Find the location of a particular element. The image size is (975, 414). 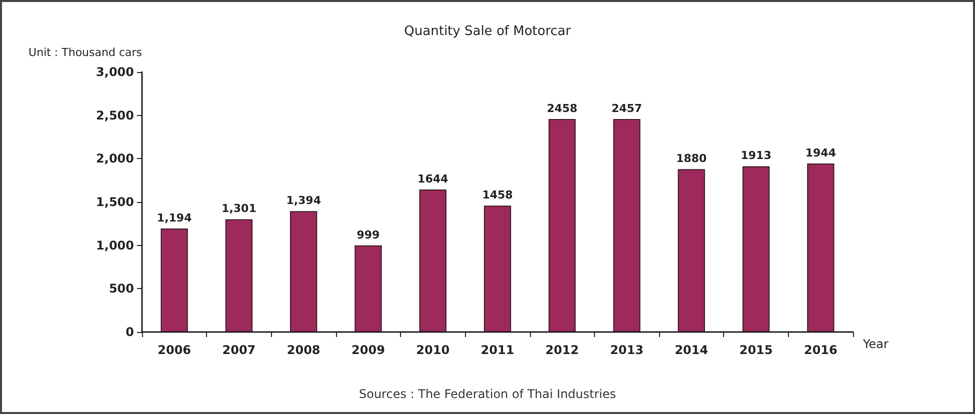

x-tick-label: 2010 is located at coordinates (433, 350).